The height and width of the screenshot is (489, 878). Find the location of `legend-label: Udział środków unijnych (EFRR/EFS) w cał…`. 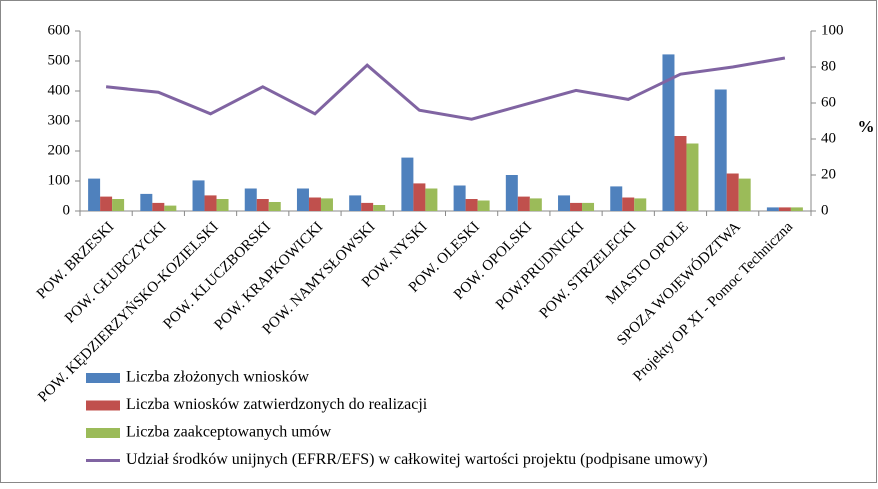

legend-label: Udział środków unijnych (EFRR/EFS) w cał… is located at coordinates (417, 459).